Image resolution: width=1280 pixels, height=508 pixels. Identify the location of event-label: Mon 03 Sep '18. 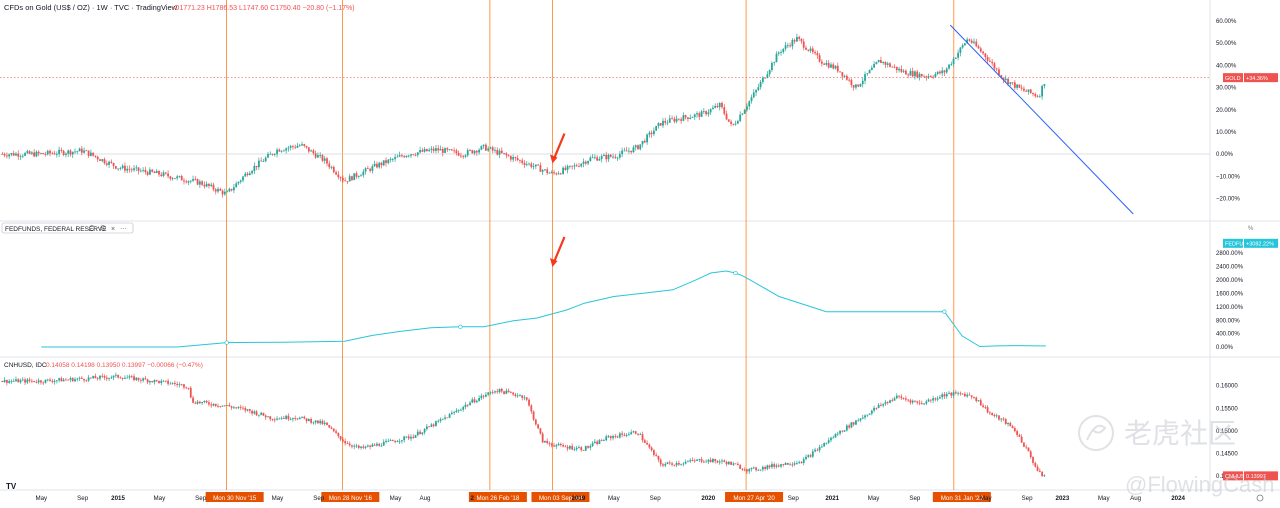
(561, 498).